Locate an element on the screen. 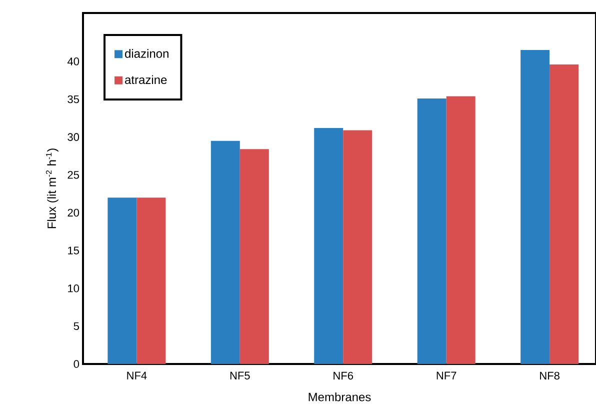 The height and width of the screenshot is (418, 596). y-tick-label: 40 is located at coordinates (73, 62).